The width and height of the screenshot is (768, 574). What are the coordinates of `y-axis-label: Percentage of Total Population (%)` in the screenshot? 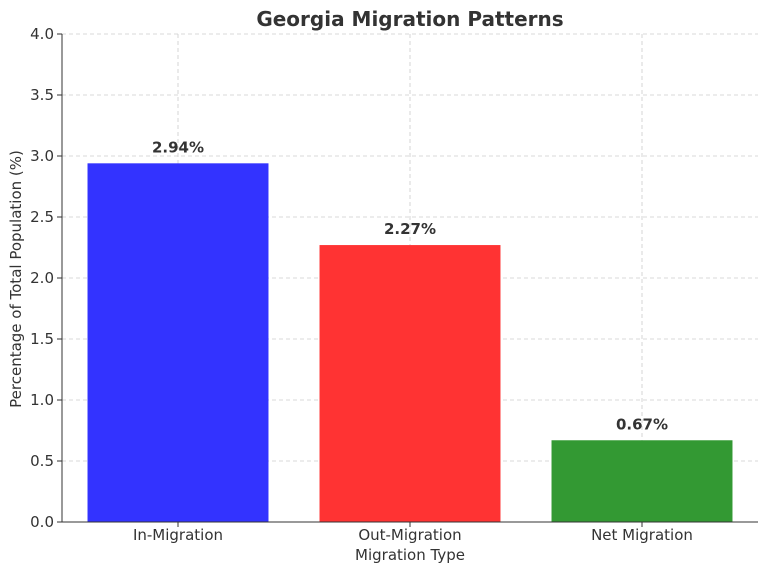 It's located at (16, 279).